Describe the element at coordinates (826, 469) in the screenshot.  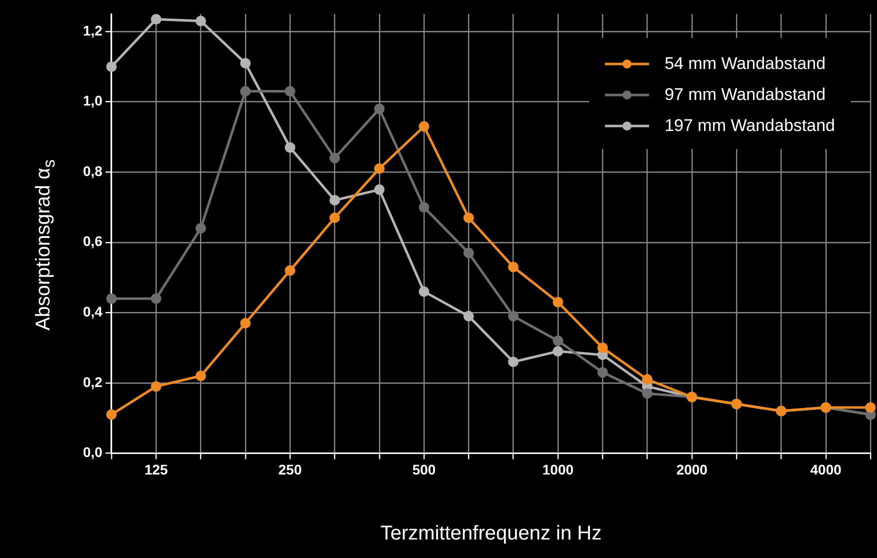
I see `x-tick-label: 4000` at that location.